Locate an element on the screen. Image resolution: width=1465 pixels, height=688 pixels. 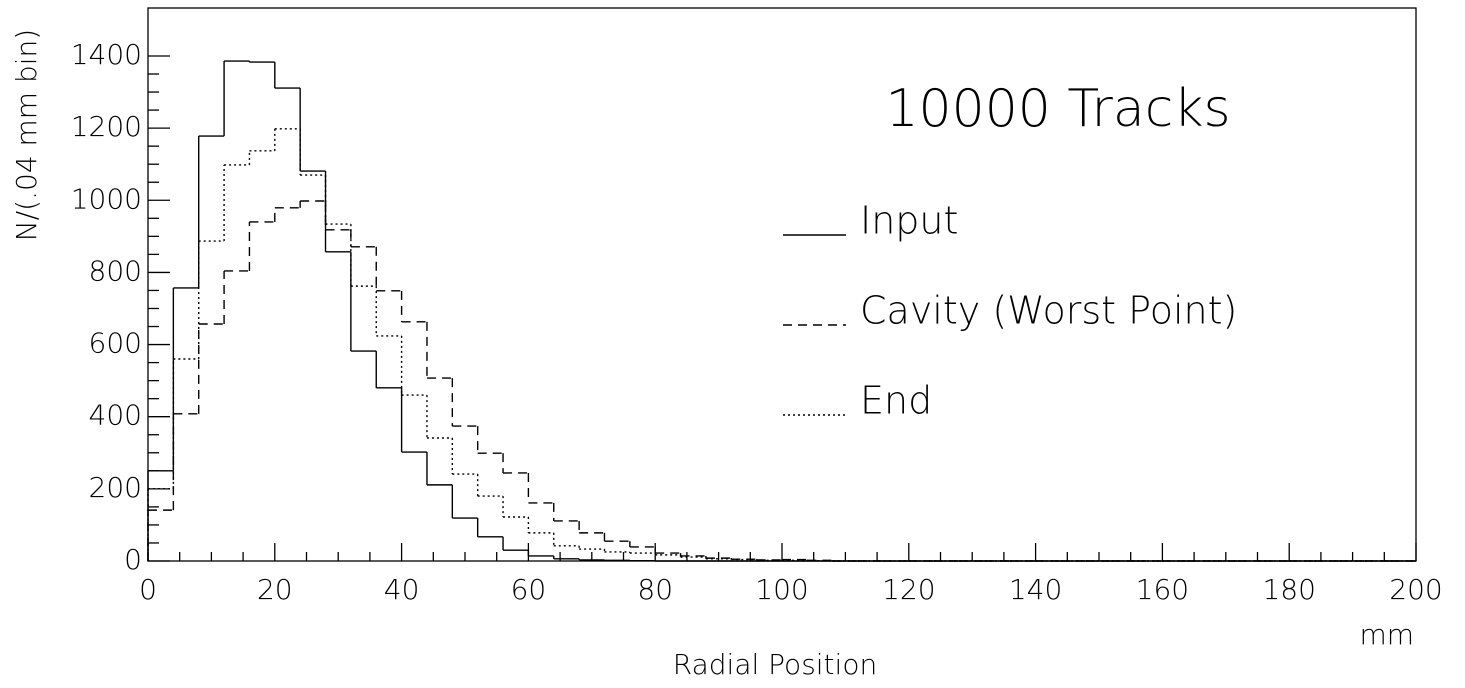
legend-label: Input is located at coordinates (909, 221).